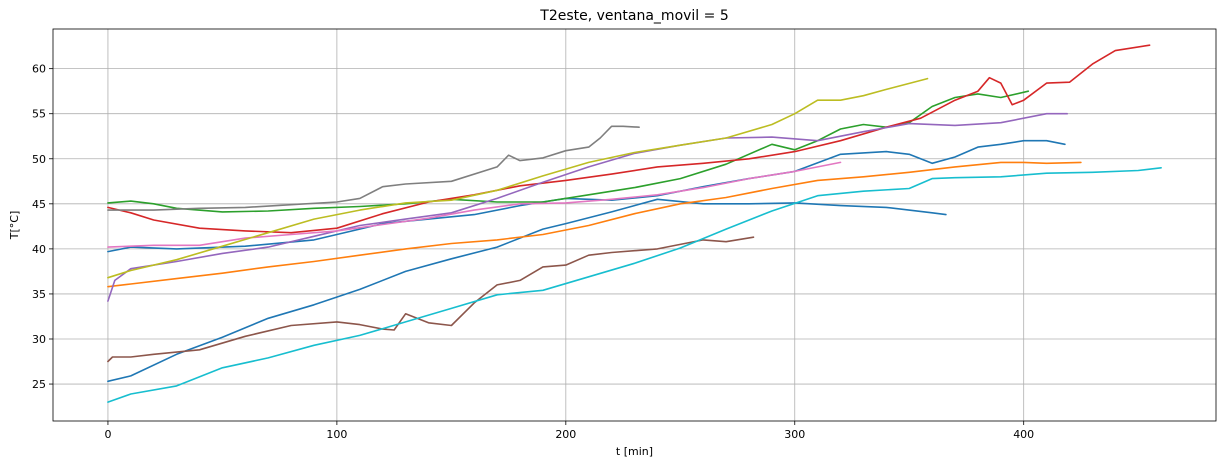  I want to click on x-tick-label: 200, so click(565, 434).